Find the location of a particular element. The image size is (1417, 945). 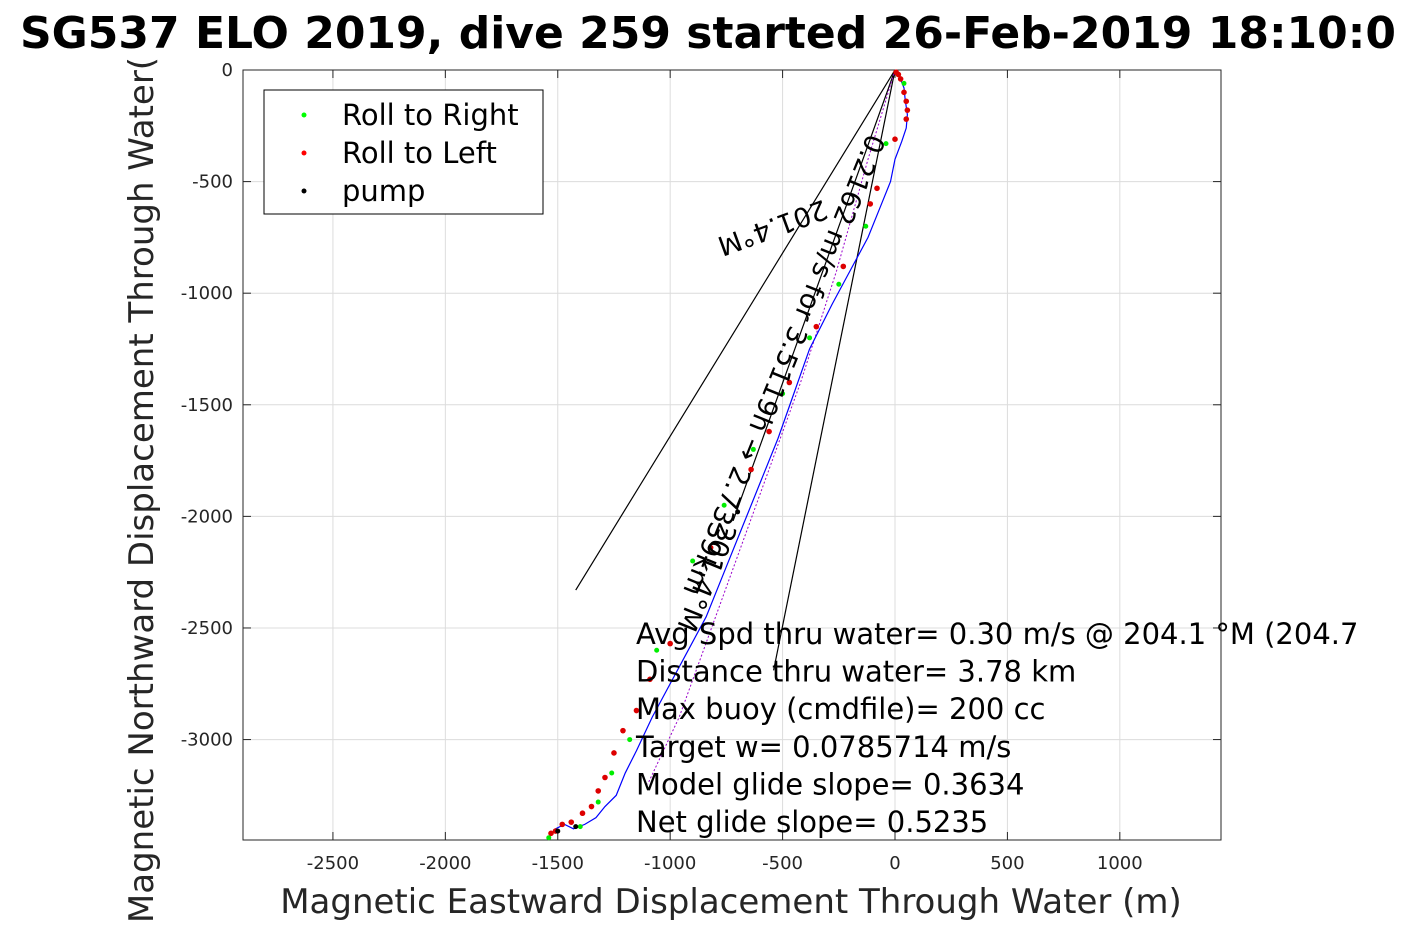

x-tick-label: 500 is located at coordinates (1007, 863).